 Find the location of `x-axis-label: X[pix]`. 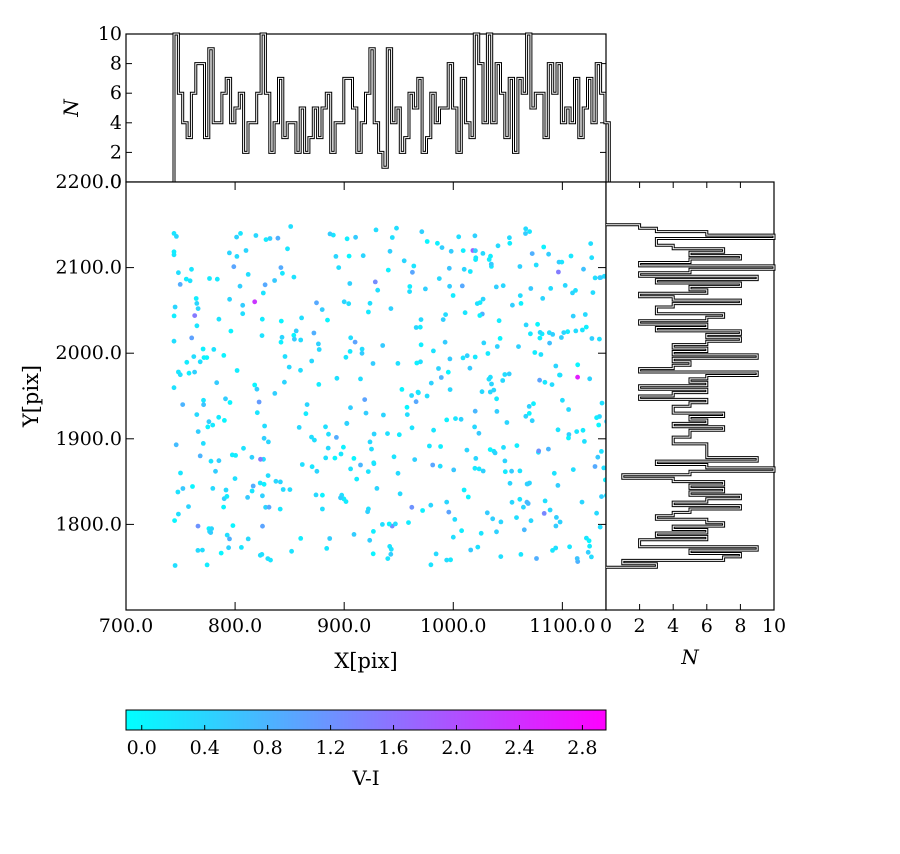

x-axis-label: X[pix] is located at coordinates (365, 661).